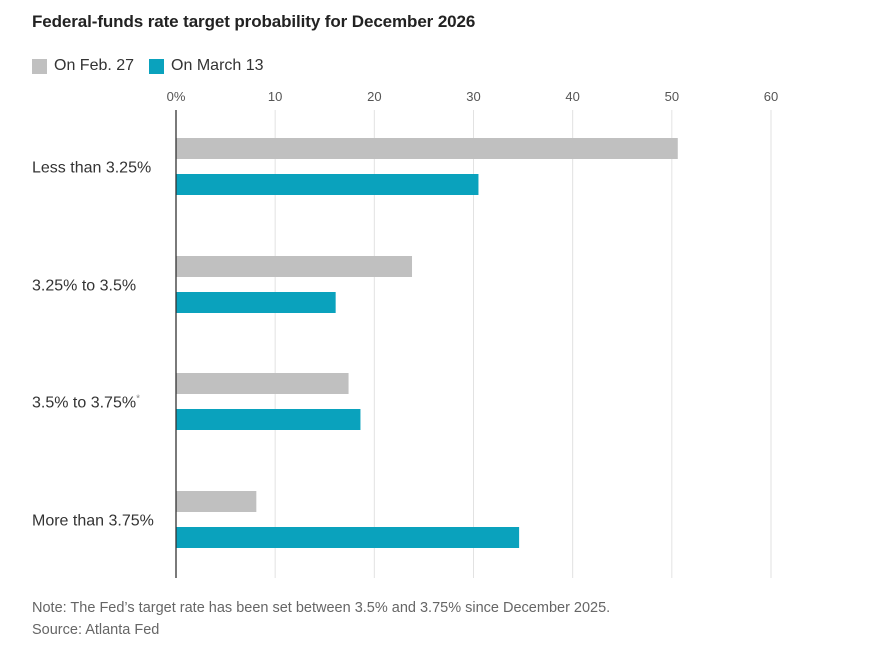  Describe the element at coordinates (84, 286) in the screenshot. I see `y-category-label-1: 3.25% to 3.5%` at that location.